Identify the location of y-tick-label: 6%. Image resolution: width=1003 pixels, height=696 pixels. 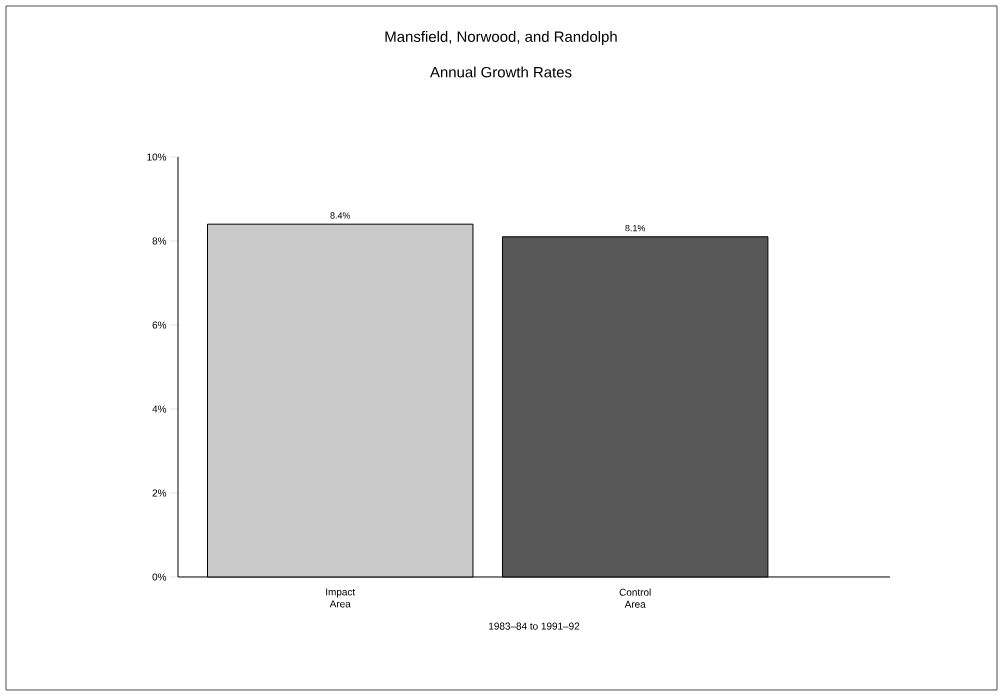
(159, 325).